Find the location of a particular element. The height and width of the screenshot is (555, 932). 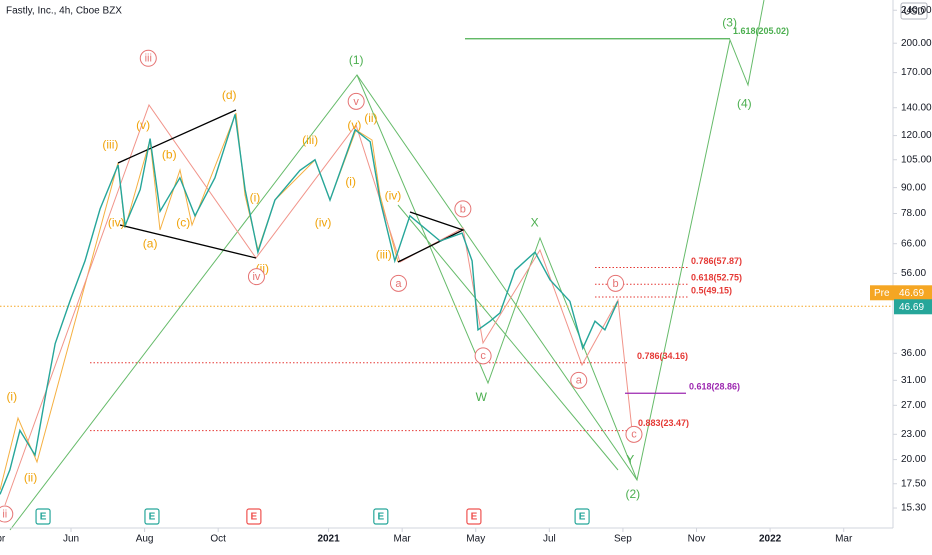

y-tick-label: 90.00 is located at coordinates (913, 187).